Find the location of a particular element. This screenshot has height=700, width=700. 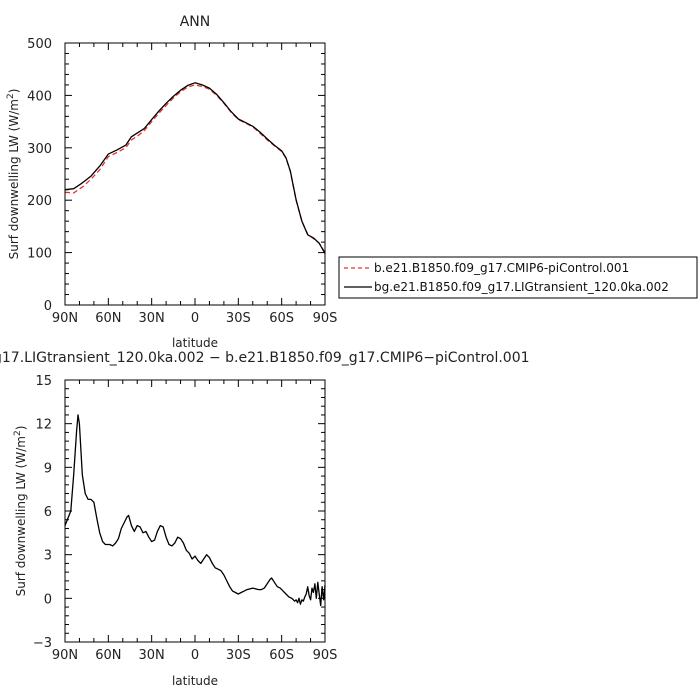

bottom-x-tick-label: 90N is located at coordinates (65, 655).